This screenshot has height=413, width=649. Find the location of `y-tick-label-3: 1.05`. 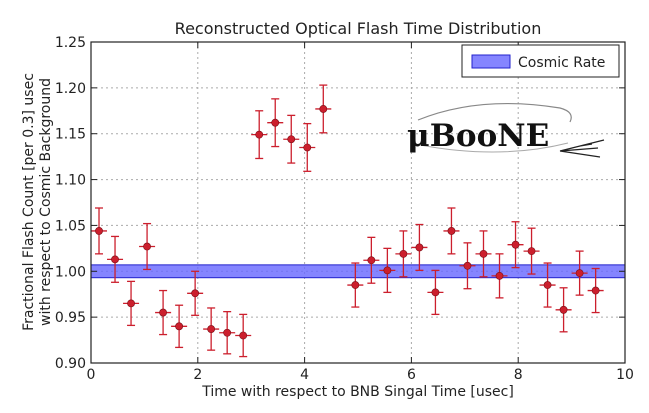

y-tick-label-3: 1.05 is located at coordinates (70, 226).